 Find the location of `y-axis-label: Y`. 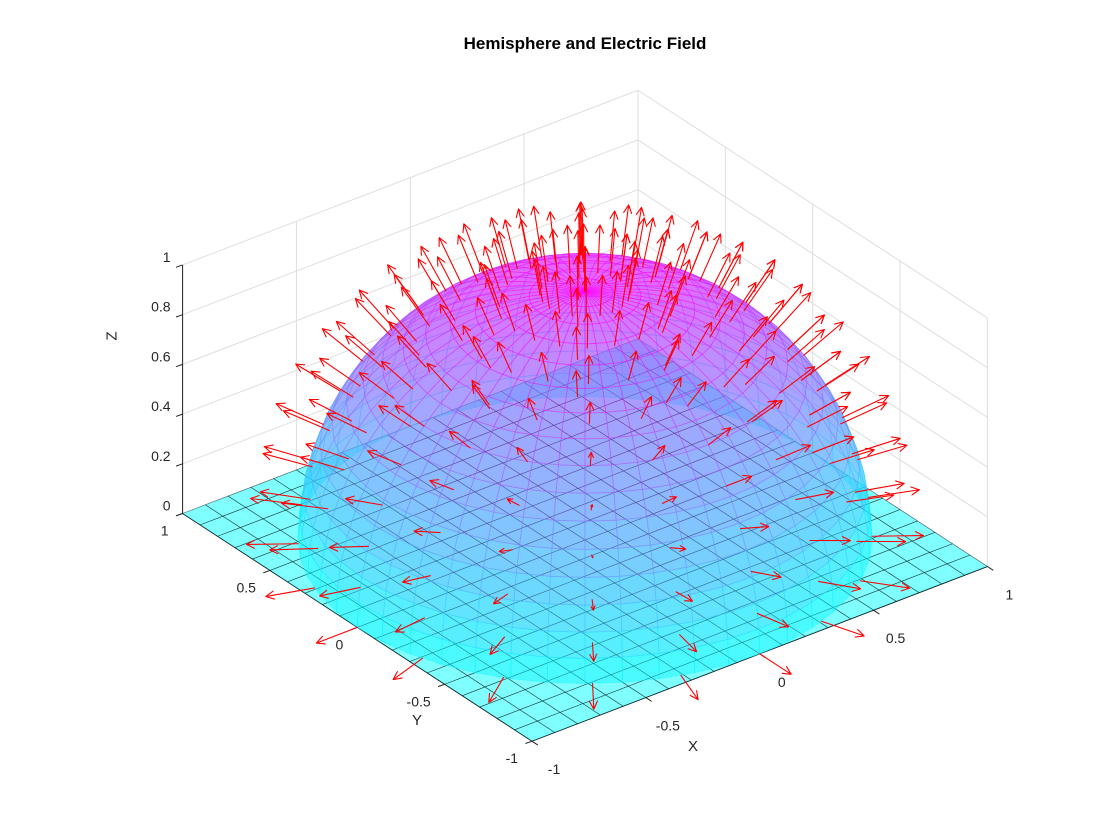

y-axis-label: Y is located at coordinates (417, 720).